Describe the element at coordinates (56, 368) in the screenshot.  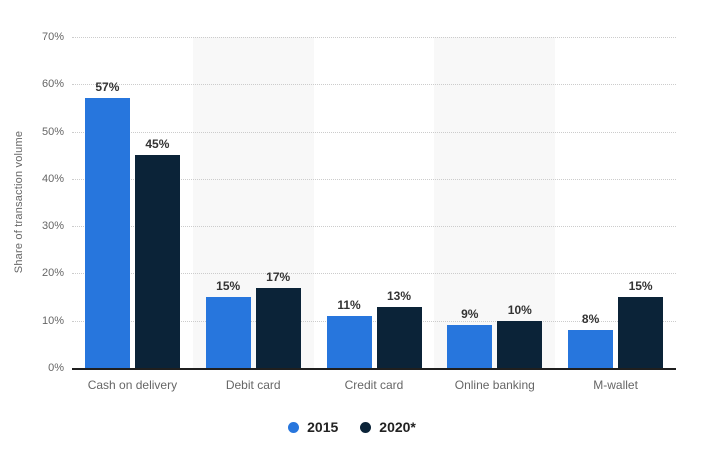
I see `y-tick-label: 0%` at that location.